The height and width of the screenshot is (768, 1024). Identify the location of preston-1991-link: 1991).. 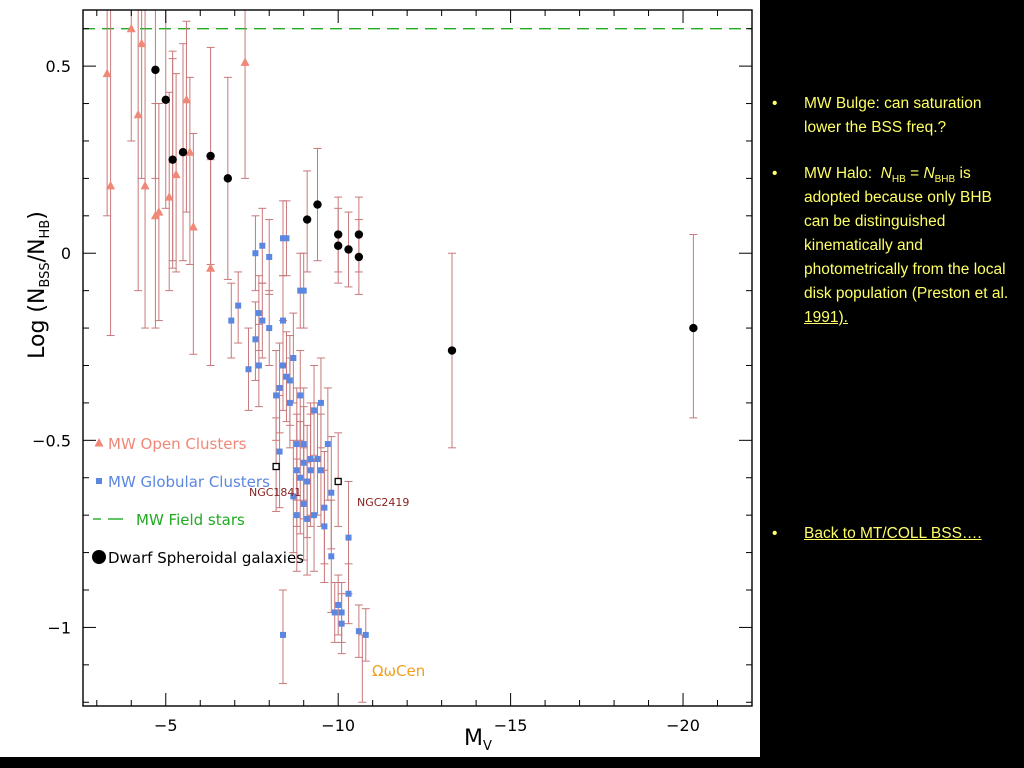
(826, 317).